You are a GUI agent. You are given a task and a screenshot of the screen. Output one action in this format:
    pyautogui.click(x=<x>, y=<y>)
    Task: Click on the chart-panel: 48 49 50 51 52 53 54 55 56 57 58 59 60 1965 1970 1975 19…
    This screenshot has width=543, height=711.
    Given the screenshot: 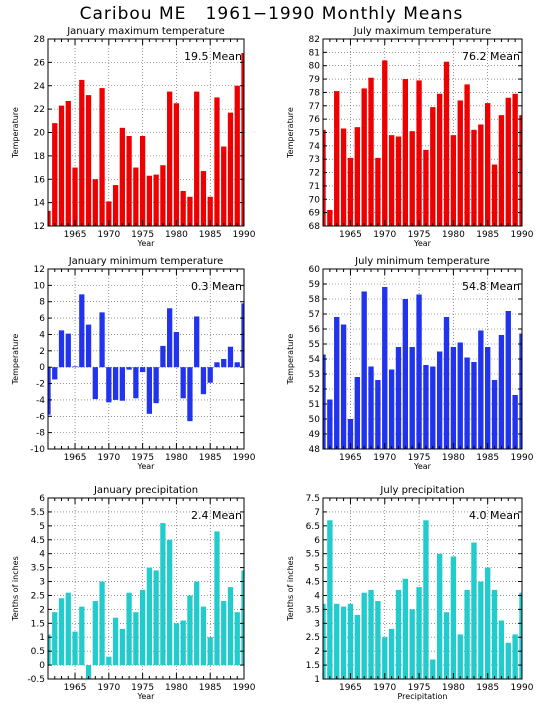 What is the action you would take?
    pyautogui.click(x=410, y=363)
    